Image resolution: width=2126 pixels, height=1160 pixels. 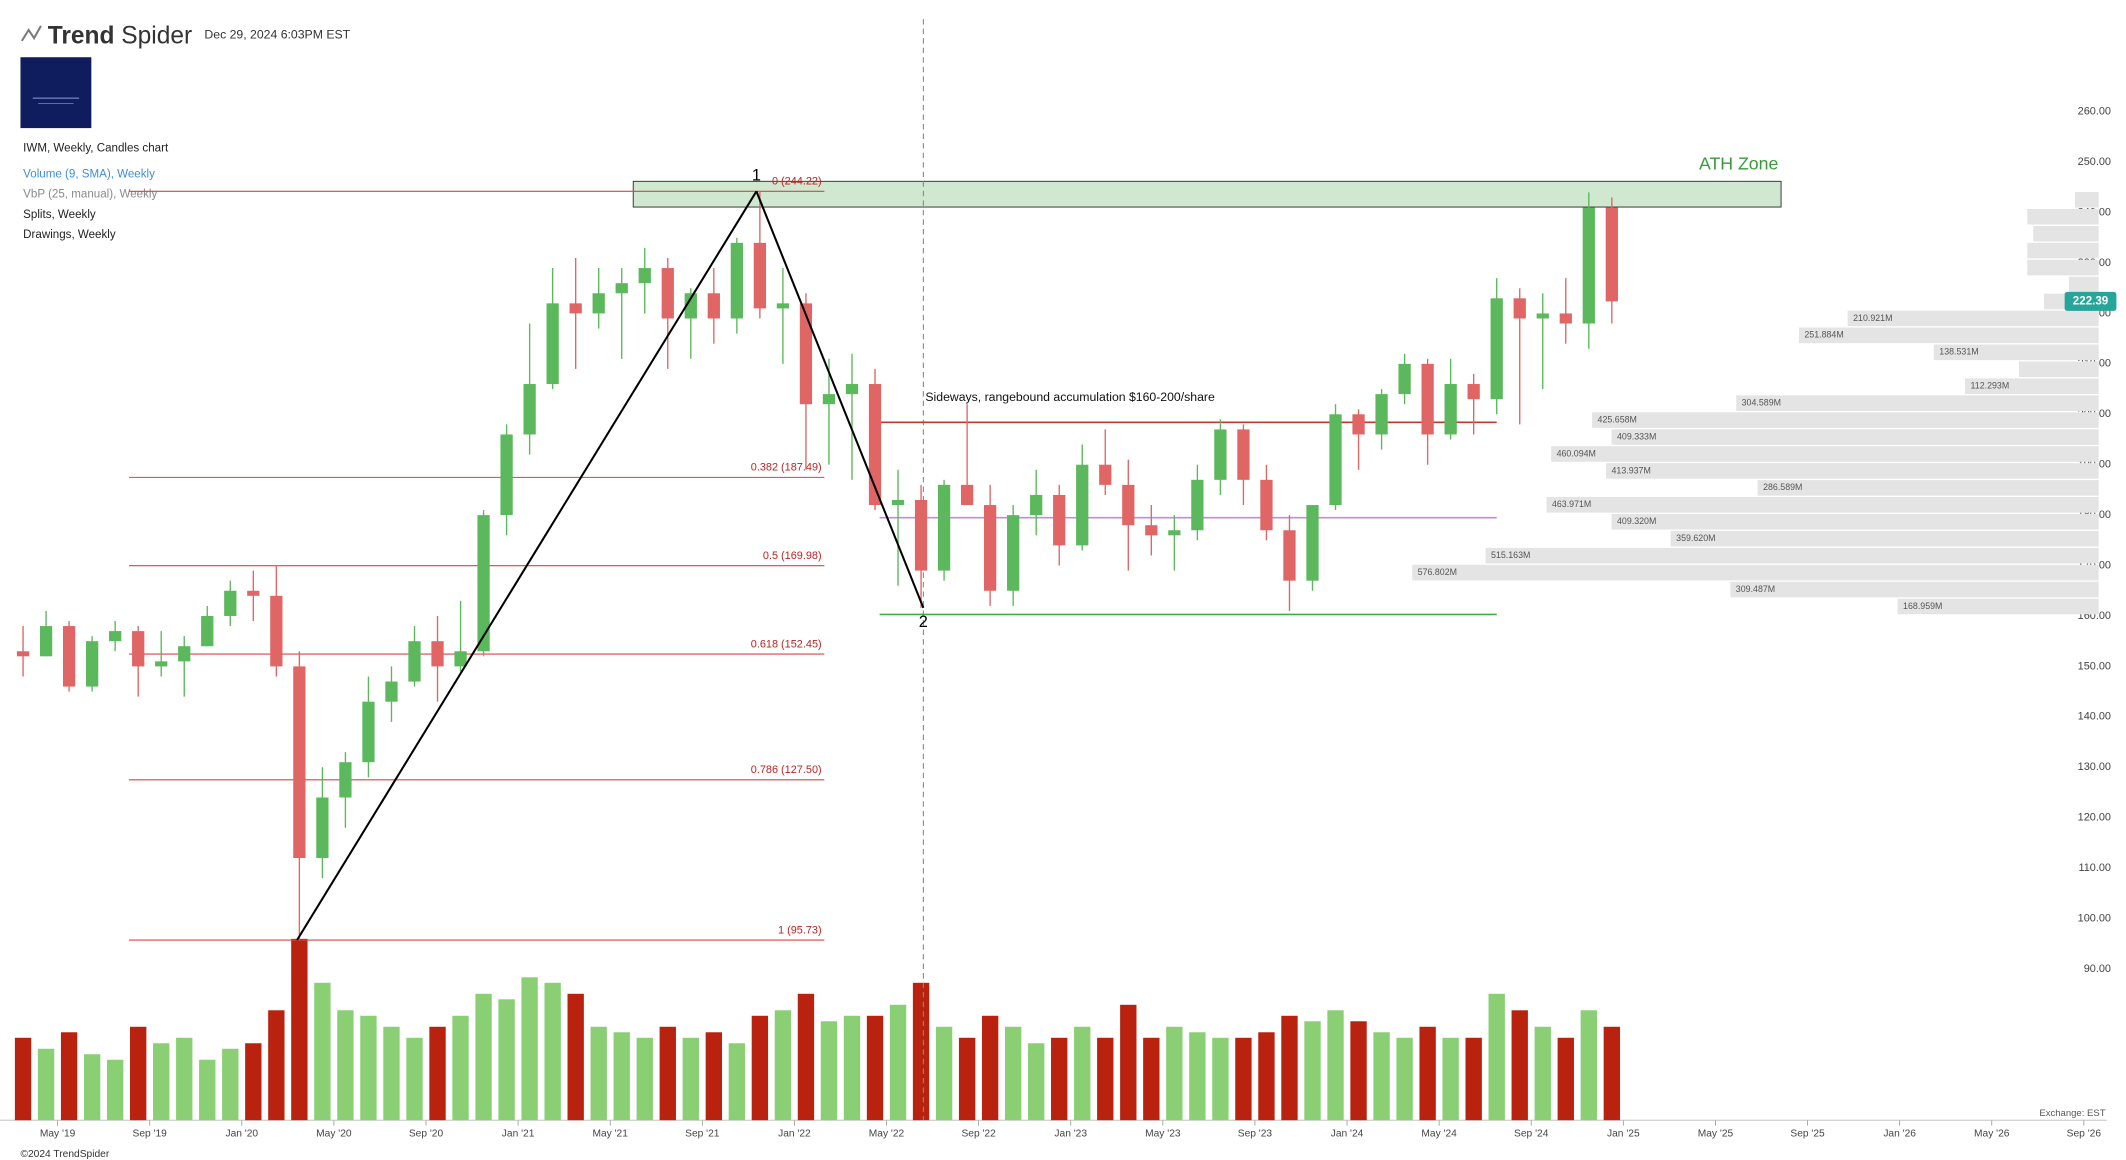 What do you see at coordinates (1755, 589) in the screenshot?
I see `vbp-label: 309.487M` at bounding box center [1755, 589].